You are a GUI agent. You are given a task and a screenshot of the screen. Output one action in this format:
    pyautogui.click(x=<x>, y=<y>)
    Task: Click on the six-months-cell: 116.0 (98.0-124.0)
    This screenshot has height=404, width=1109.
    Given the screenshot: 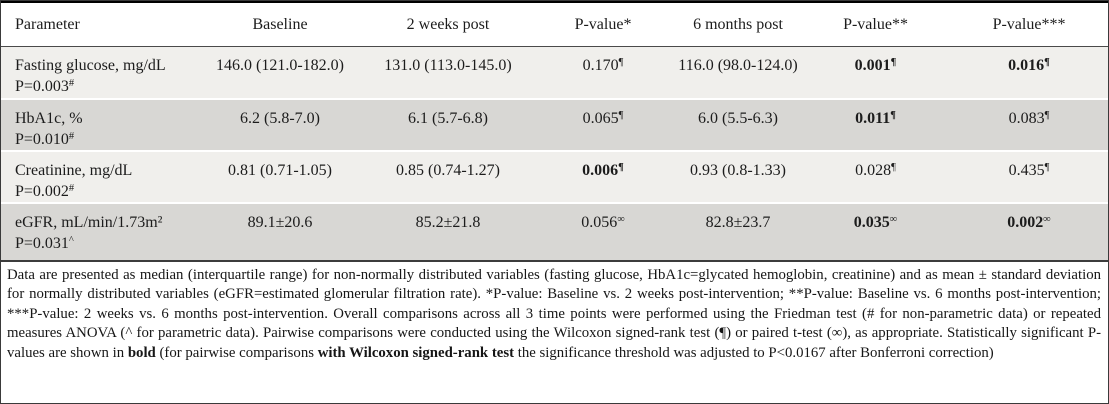 What is the action you would take?
    pyautogui.click(x=738, y=73)
    